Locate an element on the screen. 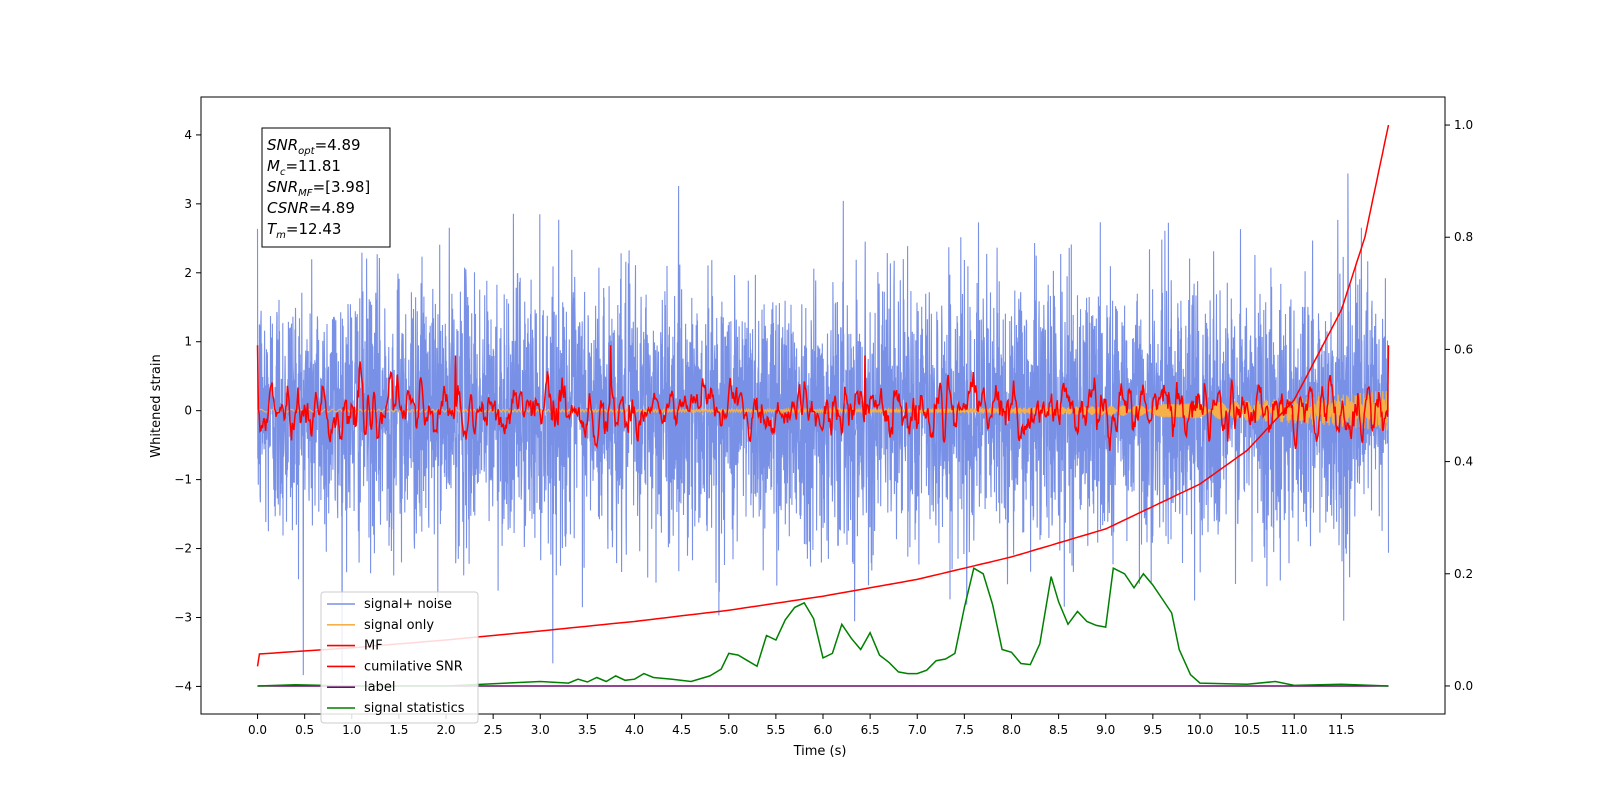 The image size is (1600, 800). y-tick-label-left: 2 is located at coordinates (188, 273).